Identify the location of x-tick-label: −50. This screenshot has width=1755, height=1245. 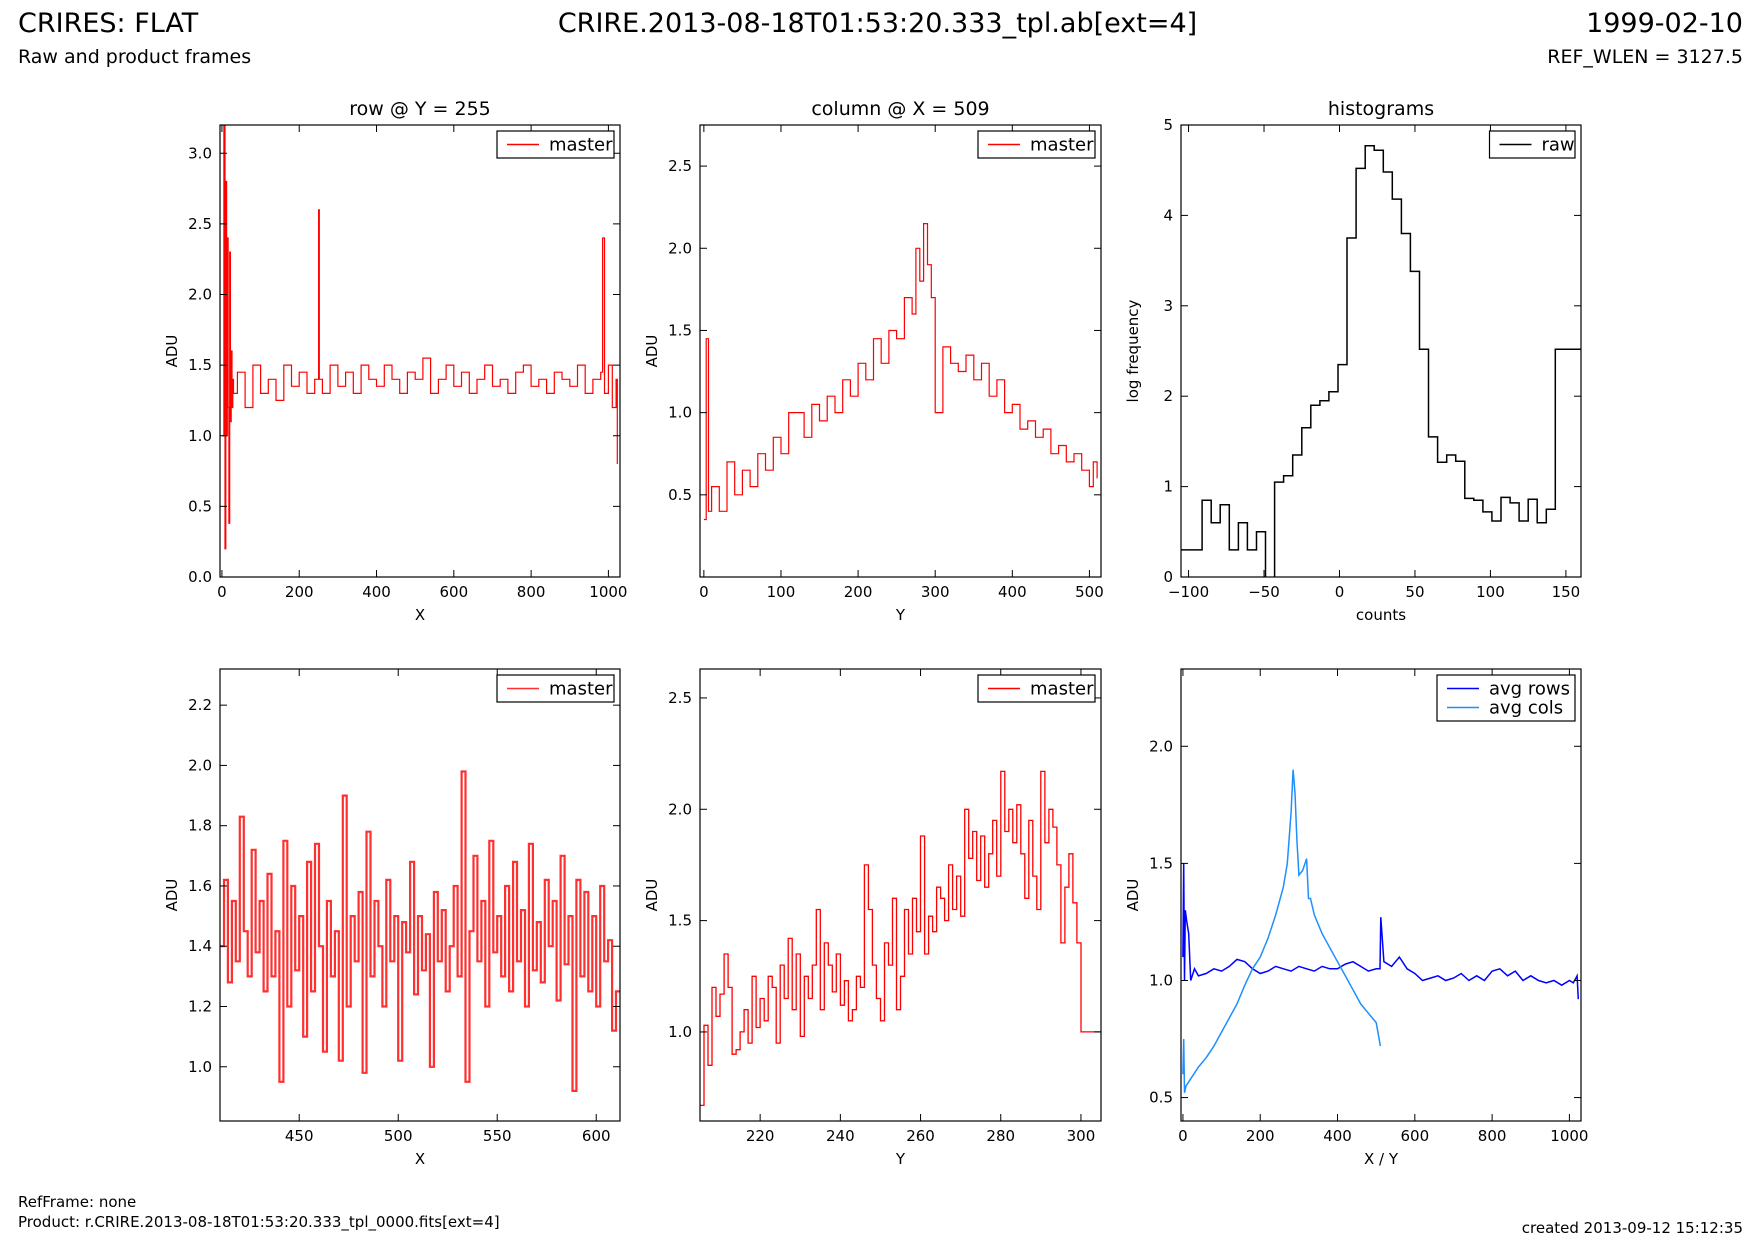
(1264, 592).